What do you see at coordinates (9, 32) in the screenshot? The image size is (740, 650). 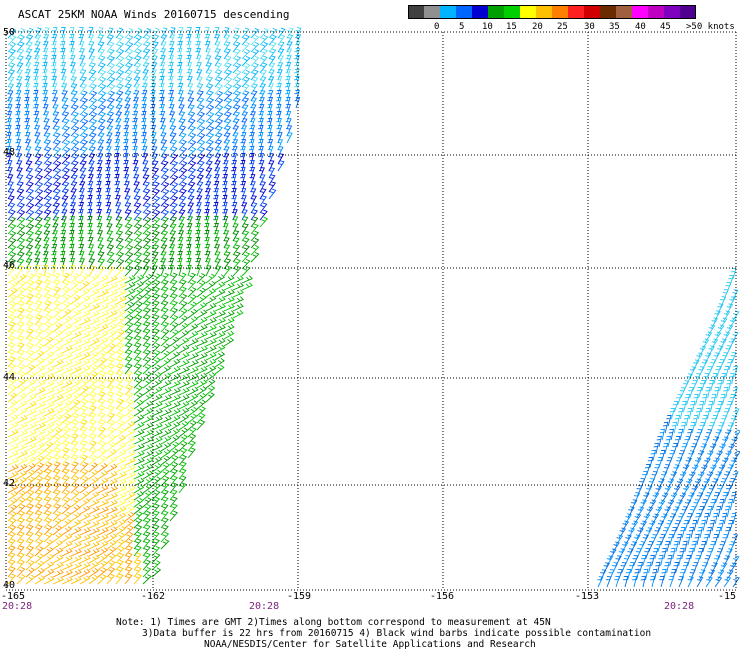 I see `lat-label-50: 50` at bounding box center [9, 32].